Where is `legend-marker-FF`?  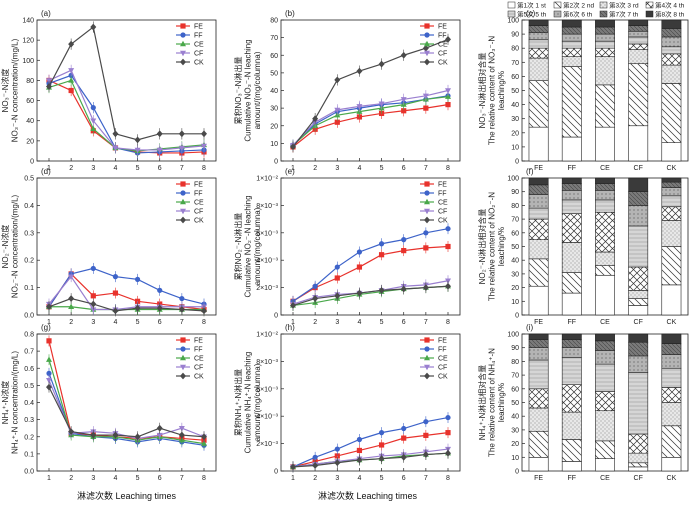 legend-marker-FF is located at coordinates (183, 349).